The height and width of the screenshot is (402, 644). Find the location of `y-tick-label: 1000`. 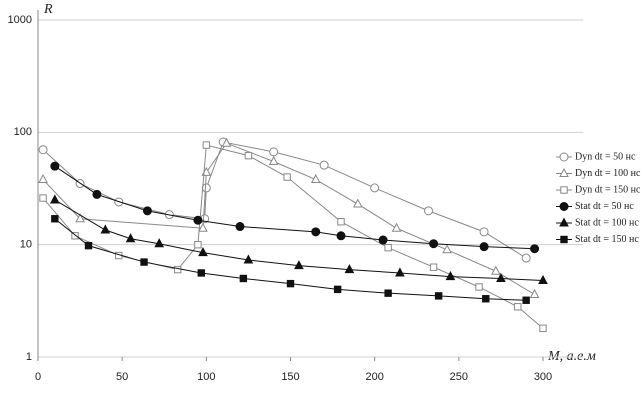

y-tick-label: 1000 is located at coordinates (20, 20).